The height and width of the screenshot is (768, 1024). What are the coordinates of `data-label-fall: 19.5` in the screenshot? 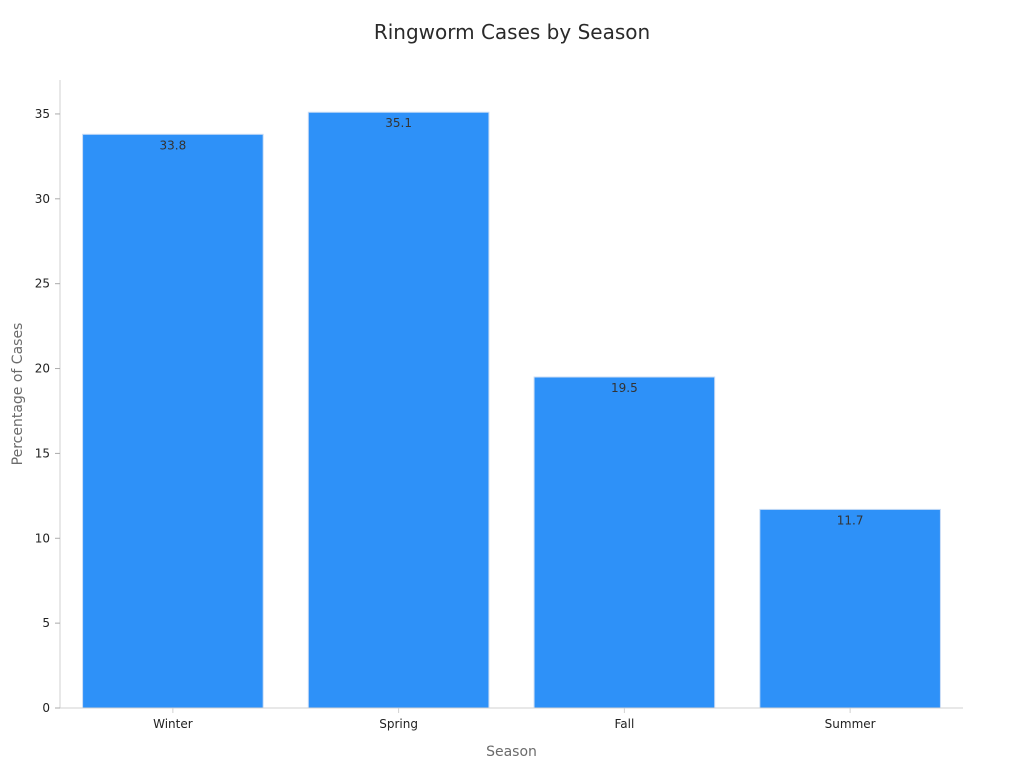 It's located at (624, 388).